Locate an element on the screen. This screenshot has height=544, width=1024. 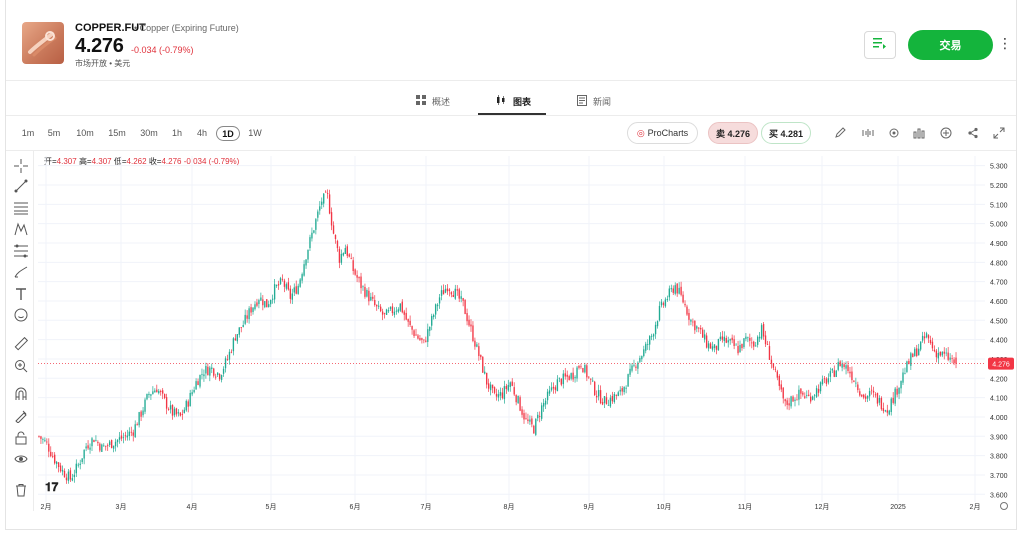
zoom-in-icon is located at coordinates (21, 366).